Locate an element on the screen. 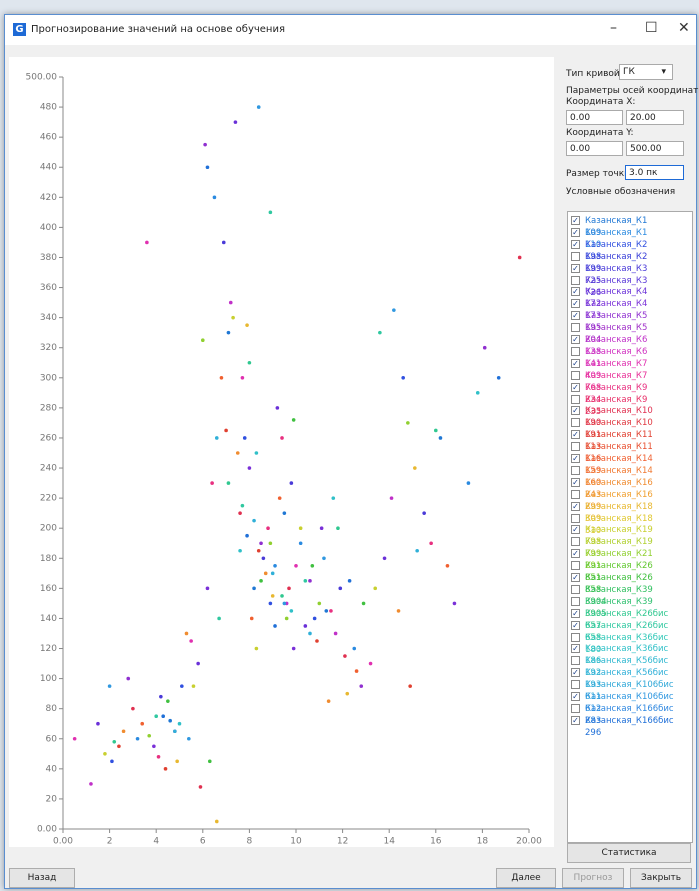  curve-type-select: ГК ▾ is located at coordinates (646, 72).